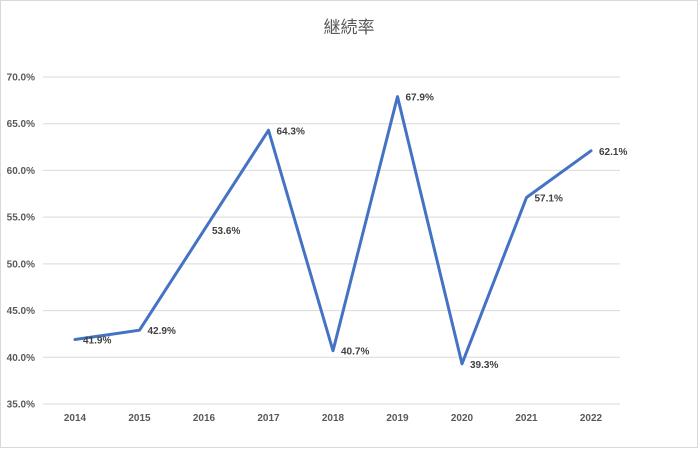  What do you see at coordinates (333, 418) in the screenshot?
I see `x-tick-label: 2018` at bounding box center [333, 418].